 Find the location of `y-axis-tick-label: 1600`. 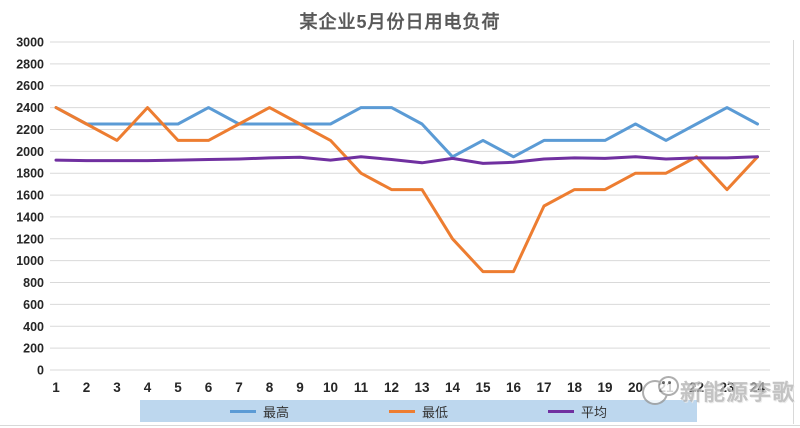

y-axis-tick-label: 1600 is located at coordinates (30, 196).